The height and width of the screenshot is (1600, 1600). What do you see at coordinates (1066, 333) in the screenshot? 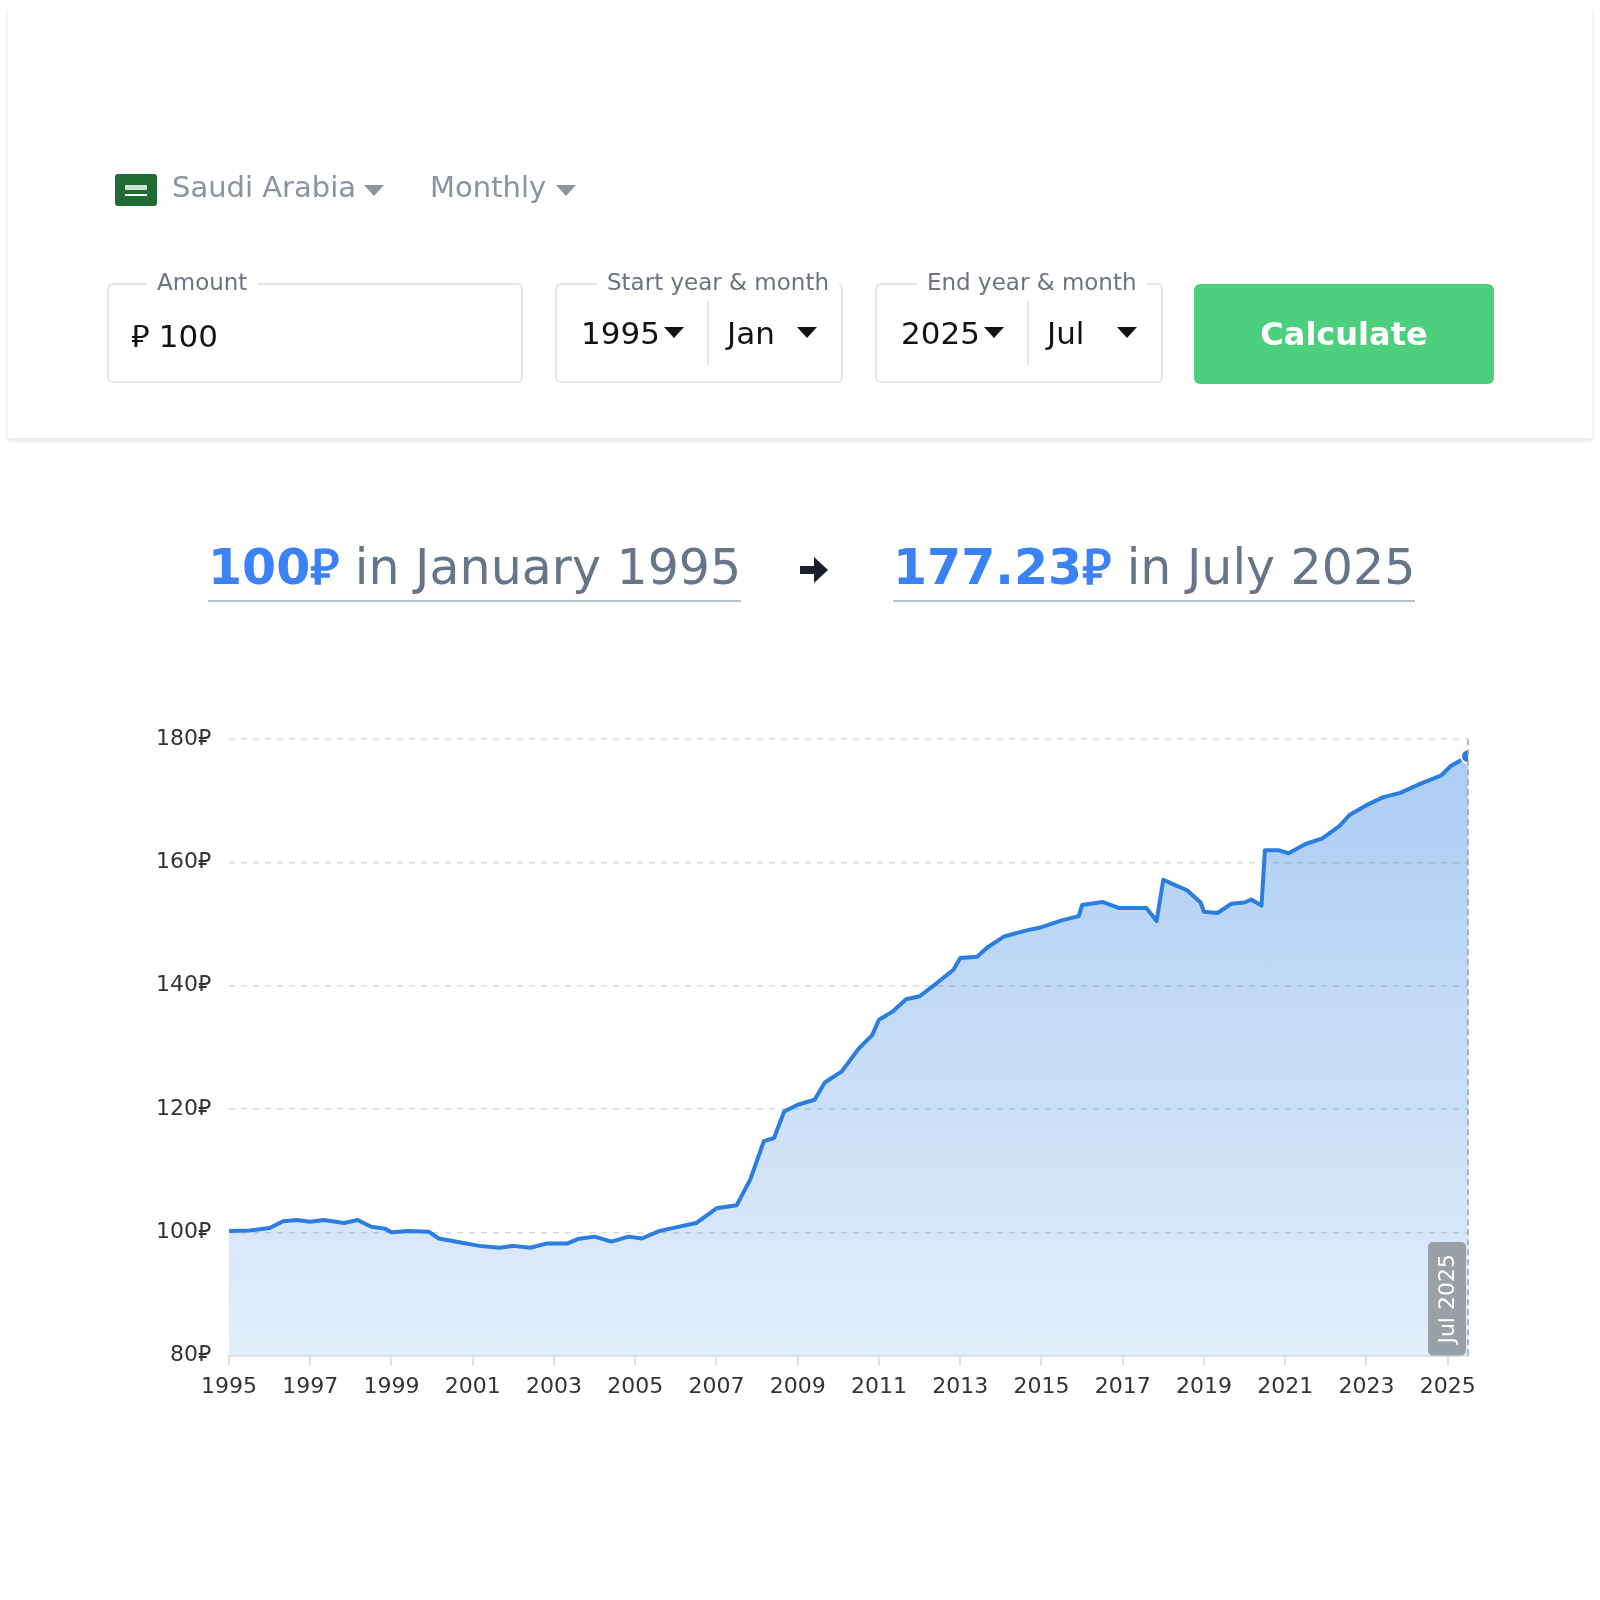
I see `text: Jul` at bounding box center [1066, 333].